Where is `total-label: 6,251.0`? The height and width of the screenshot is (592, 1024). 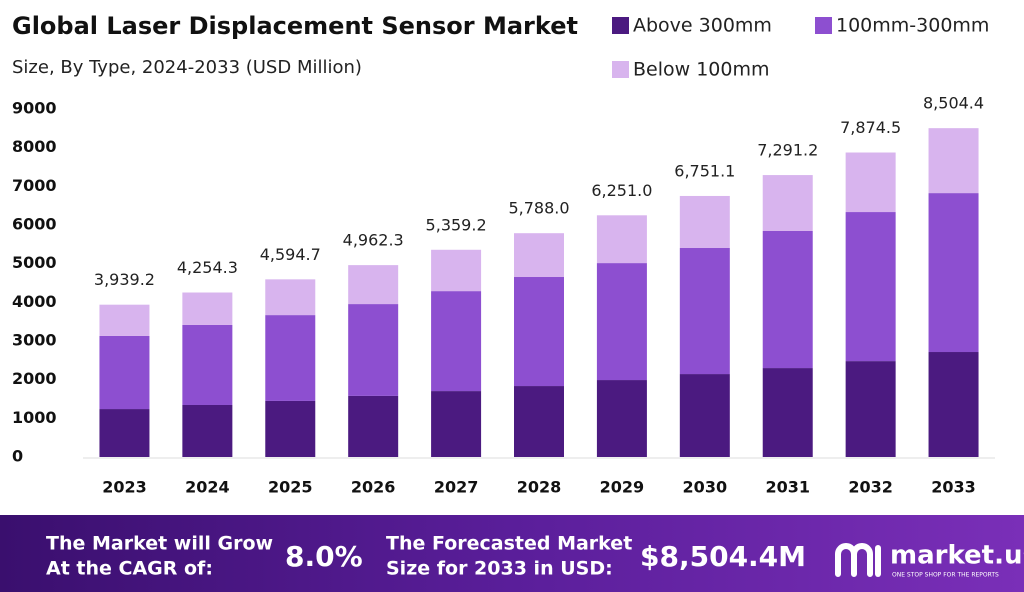 total-label: 6,251.0 is located at coordinates (621, 190).